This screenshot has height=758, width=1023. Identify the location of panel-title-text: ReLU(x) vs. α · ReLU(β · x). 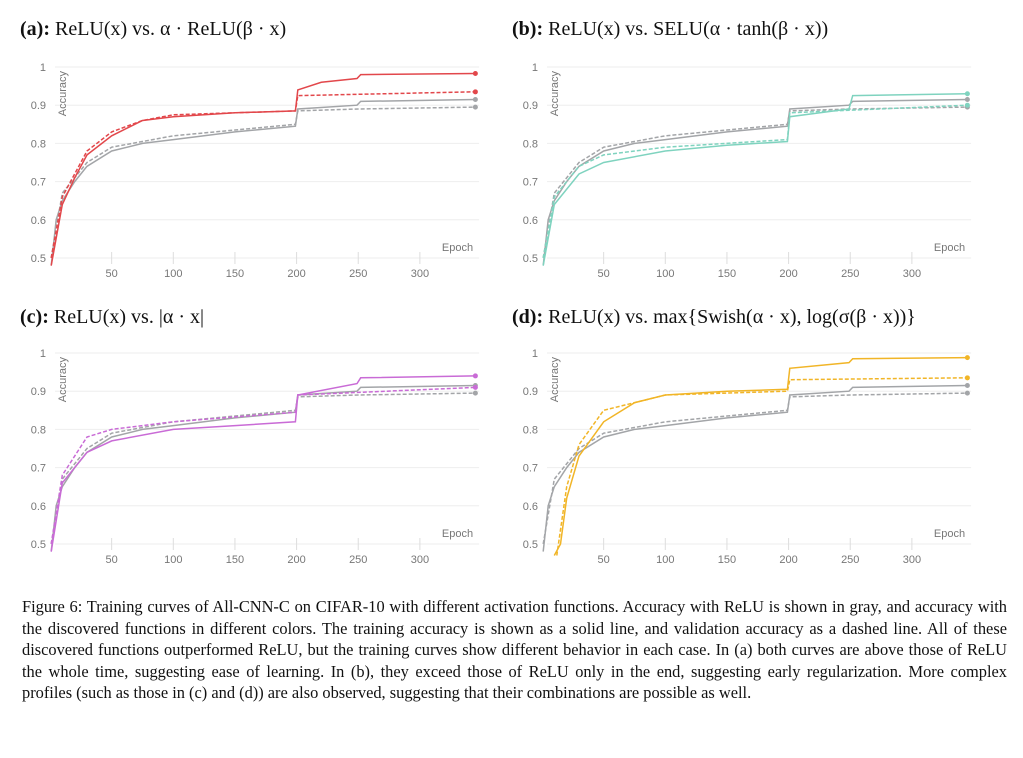
(170, 29).